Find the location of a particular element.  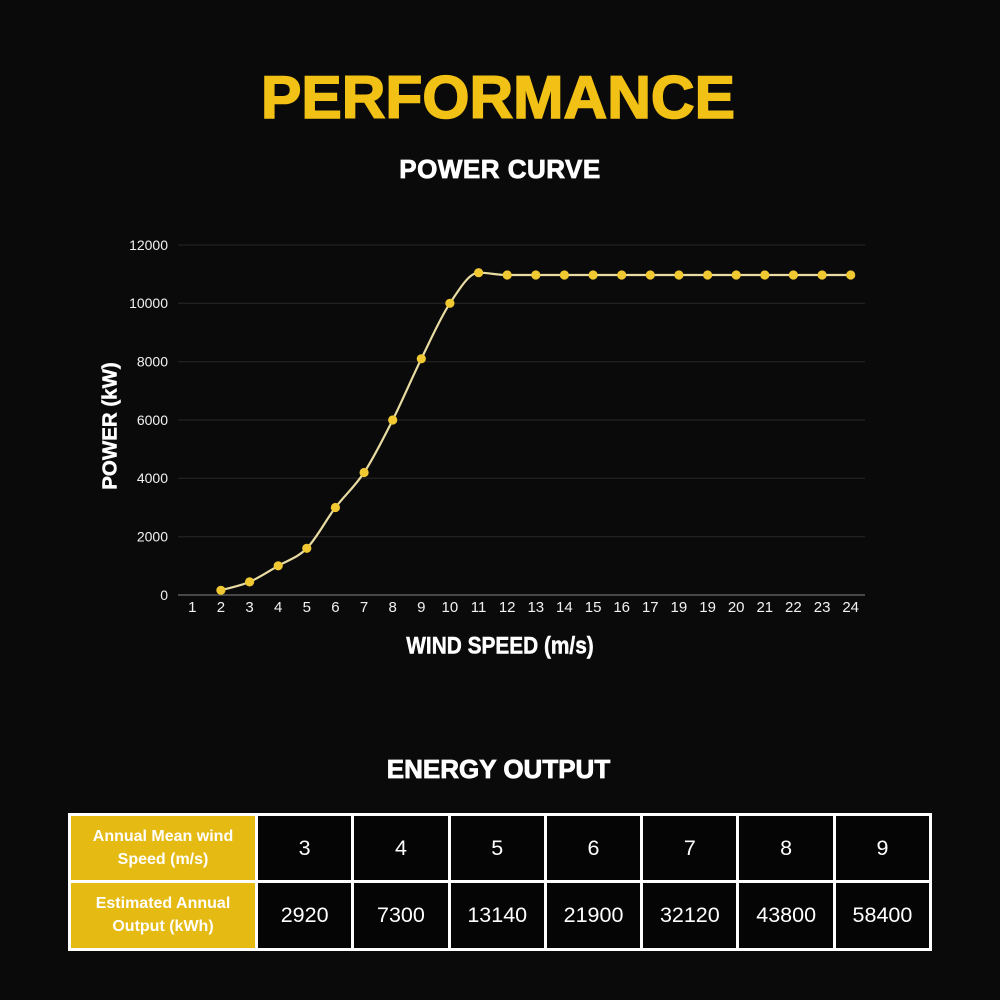

svg-text: 21 is located at coordinates (764, 607).